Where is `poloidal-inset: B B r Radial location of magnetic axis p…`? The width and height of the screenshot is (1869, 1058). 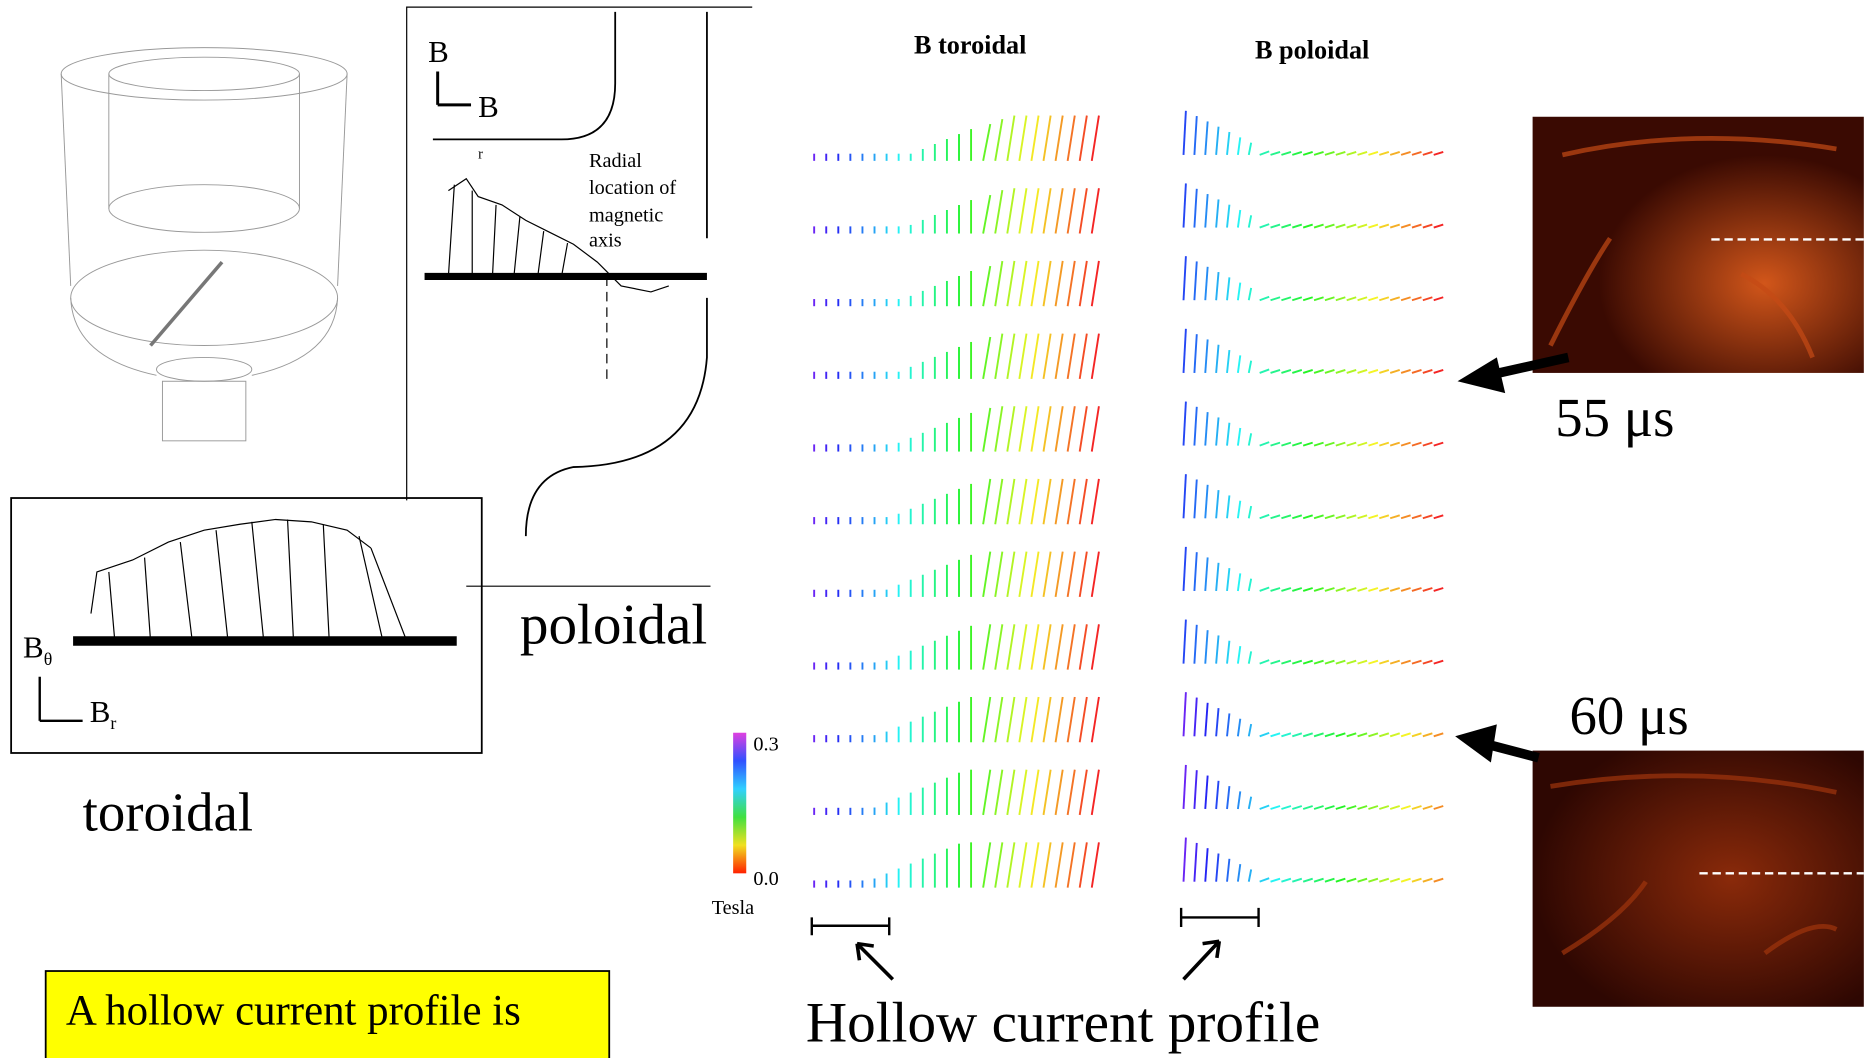 poloidal-inset: B B r Radial location of magnetic axis p… is located at coordinates (579, 331).